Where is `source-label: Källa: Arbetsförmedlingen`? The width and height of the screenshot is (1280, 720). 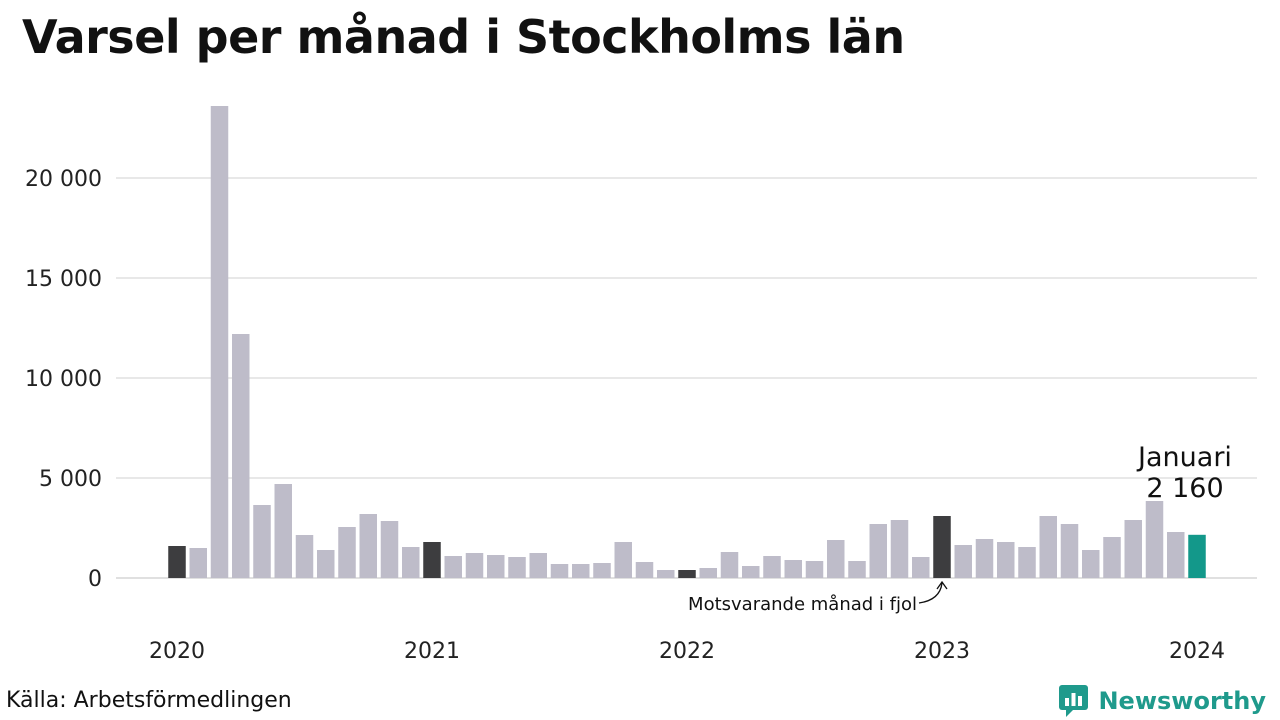 source-label: Källa: Arbetsförmedlingen is located at coordinates (149, 700).